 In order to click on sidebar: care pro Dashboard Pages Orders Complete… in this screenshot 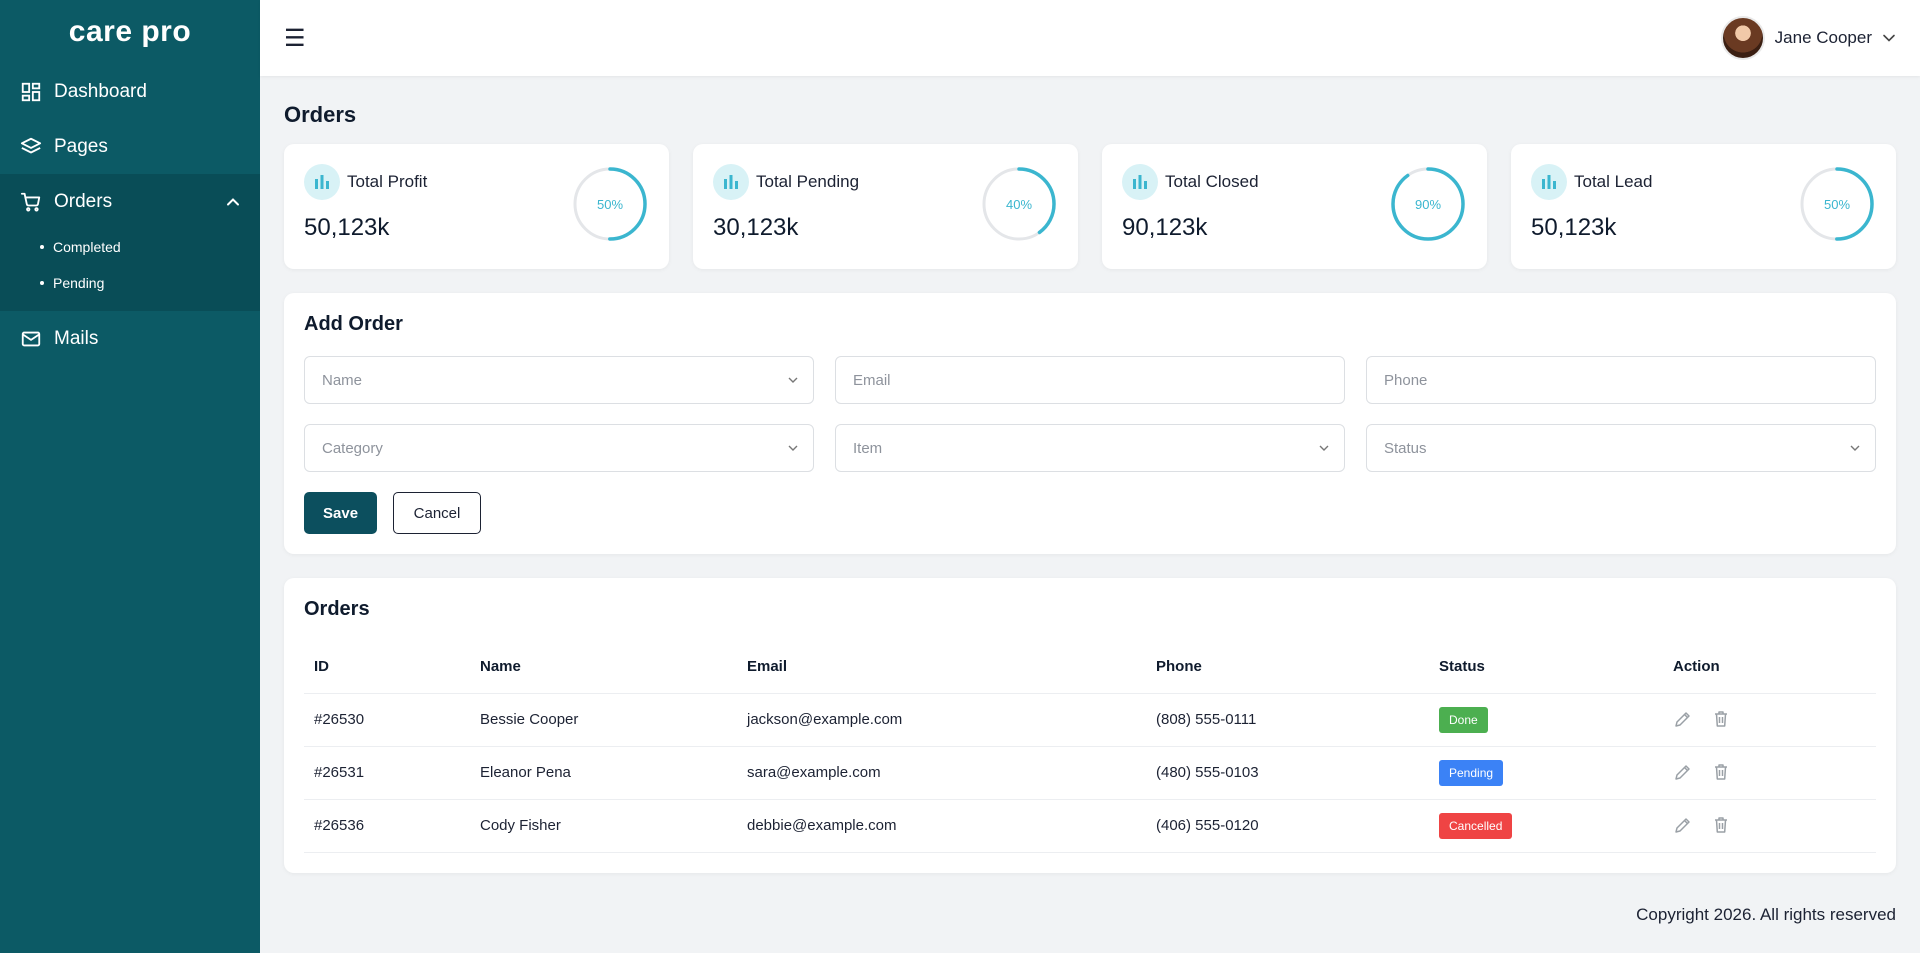, I will do `click(130, 476)`.